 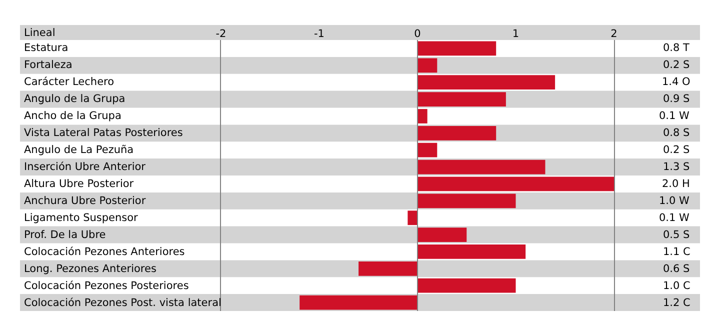 I want to click on y-tick-label: Ancho de la Grupa, so click(x=73, y=116).